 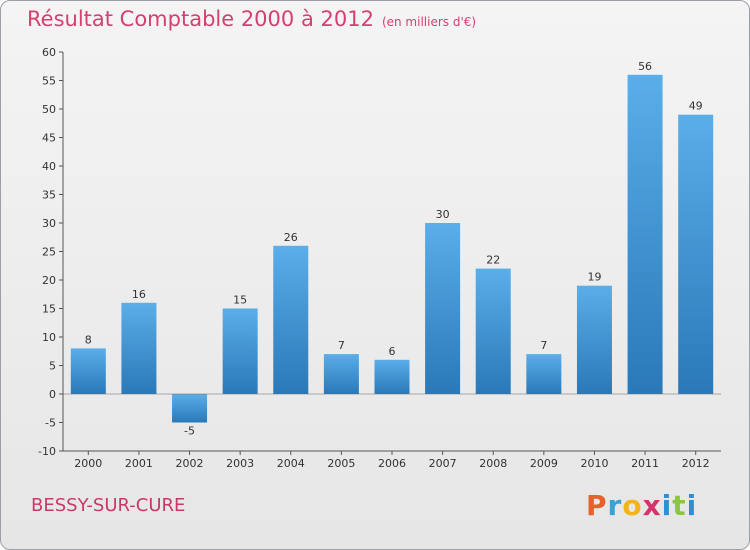 I want to click on logo-letter: x, so click(x=652, y=505).